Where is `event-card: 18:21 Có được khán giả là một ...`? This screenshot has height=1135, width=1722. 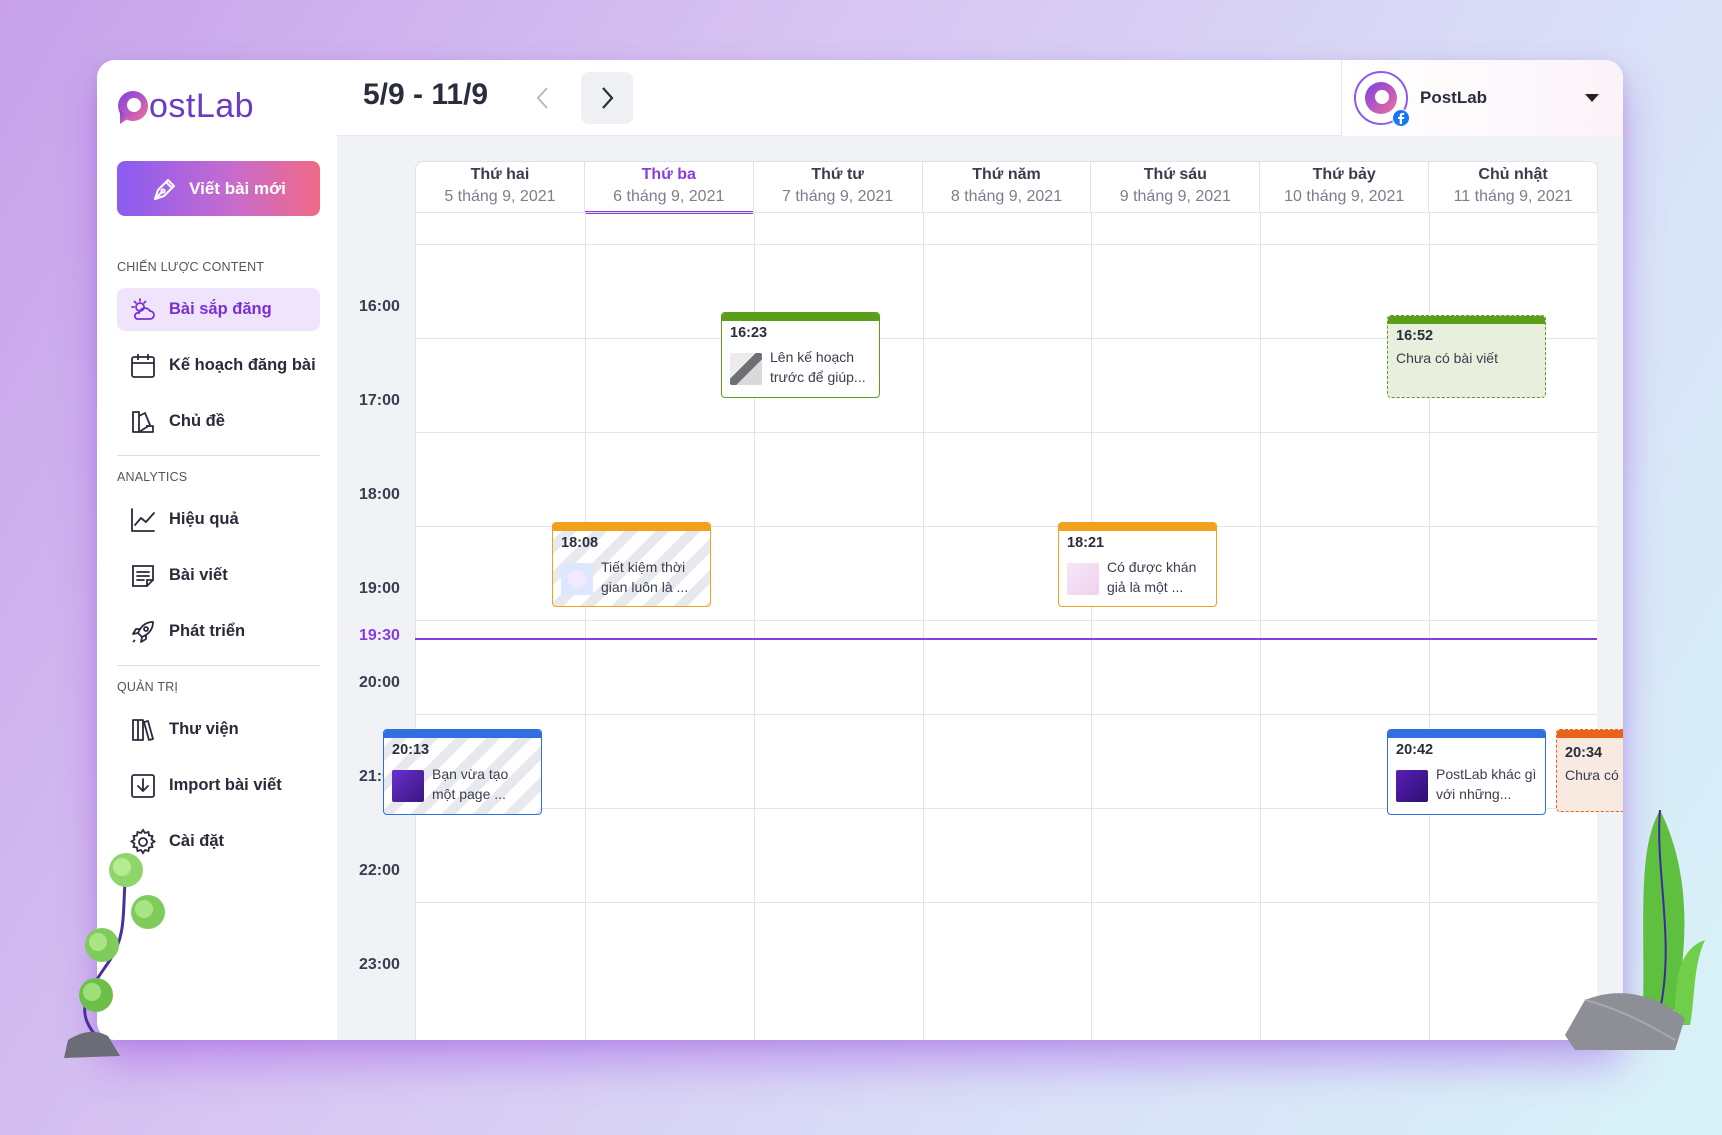 event-card: 18:21 Có được khán giả là một ... is located at coordinates (1137, 564).